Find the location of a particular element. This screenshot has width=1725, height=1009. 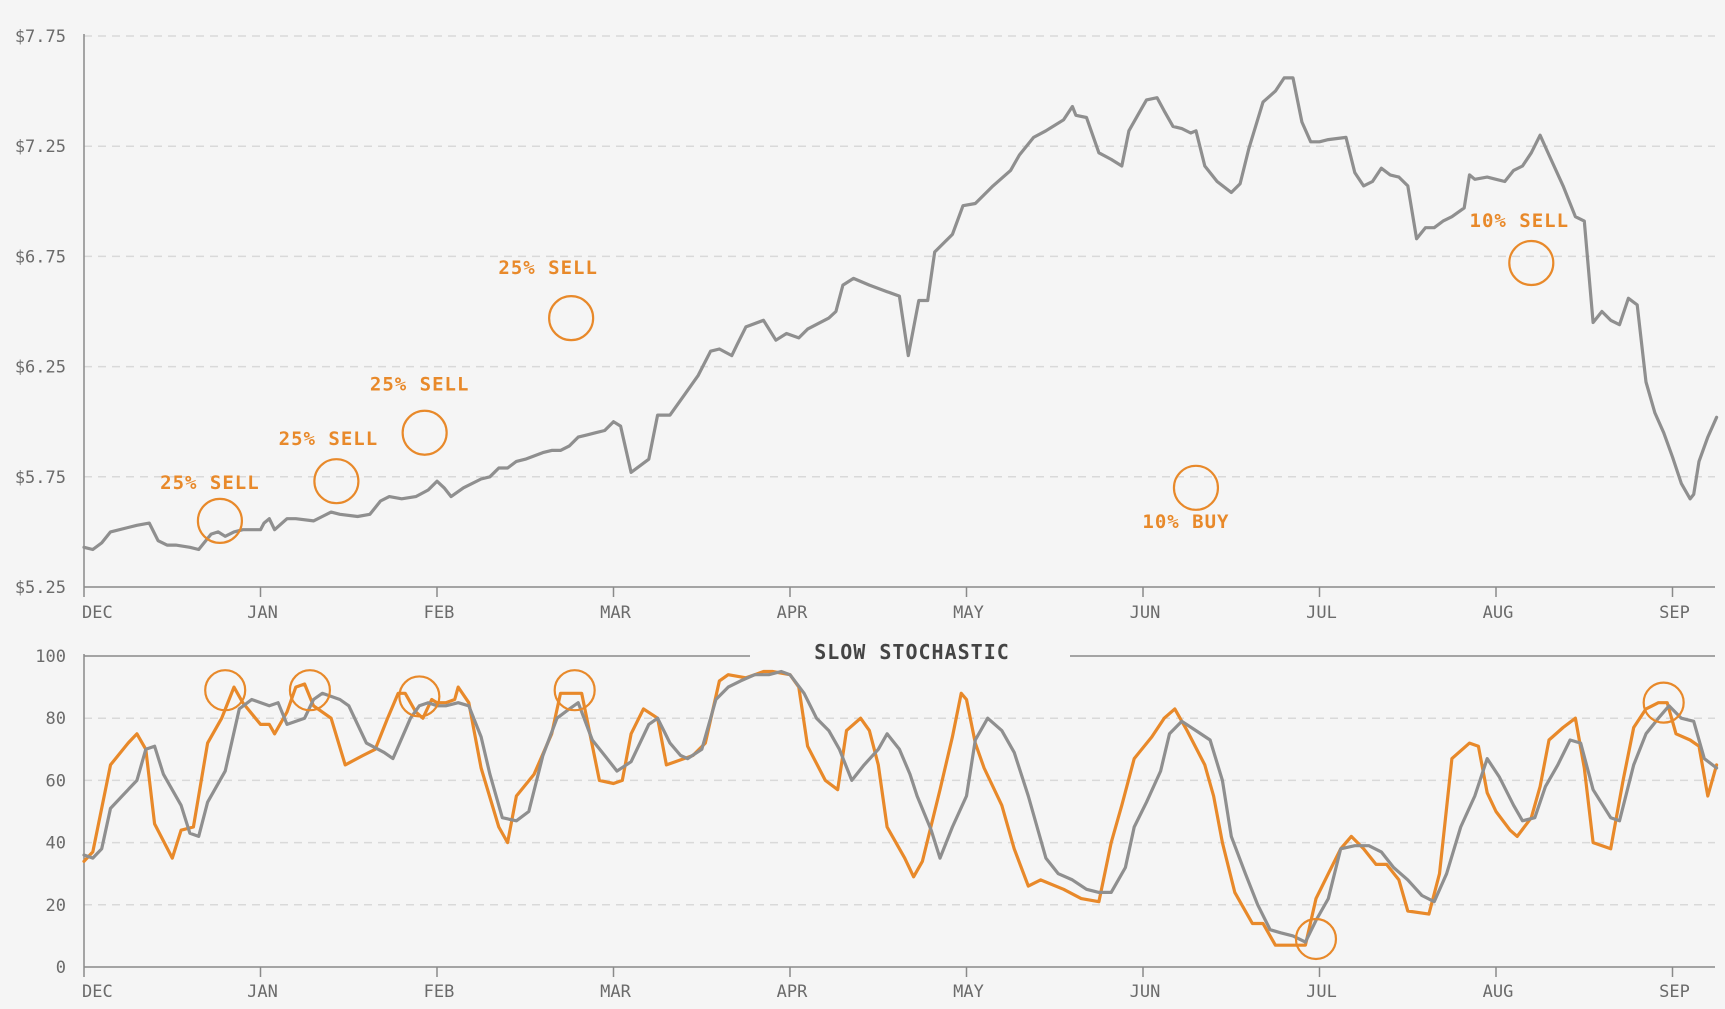

chart-title: SLOW STOCHASTIC is located at coordinates (912, 652).